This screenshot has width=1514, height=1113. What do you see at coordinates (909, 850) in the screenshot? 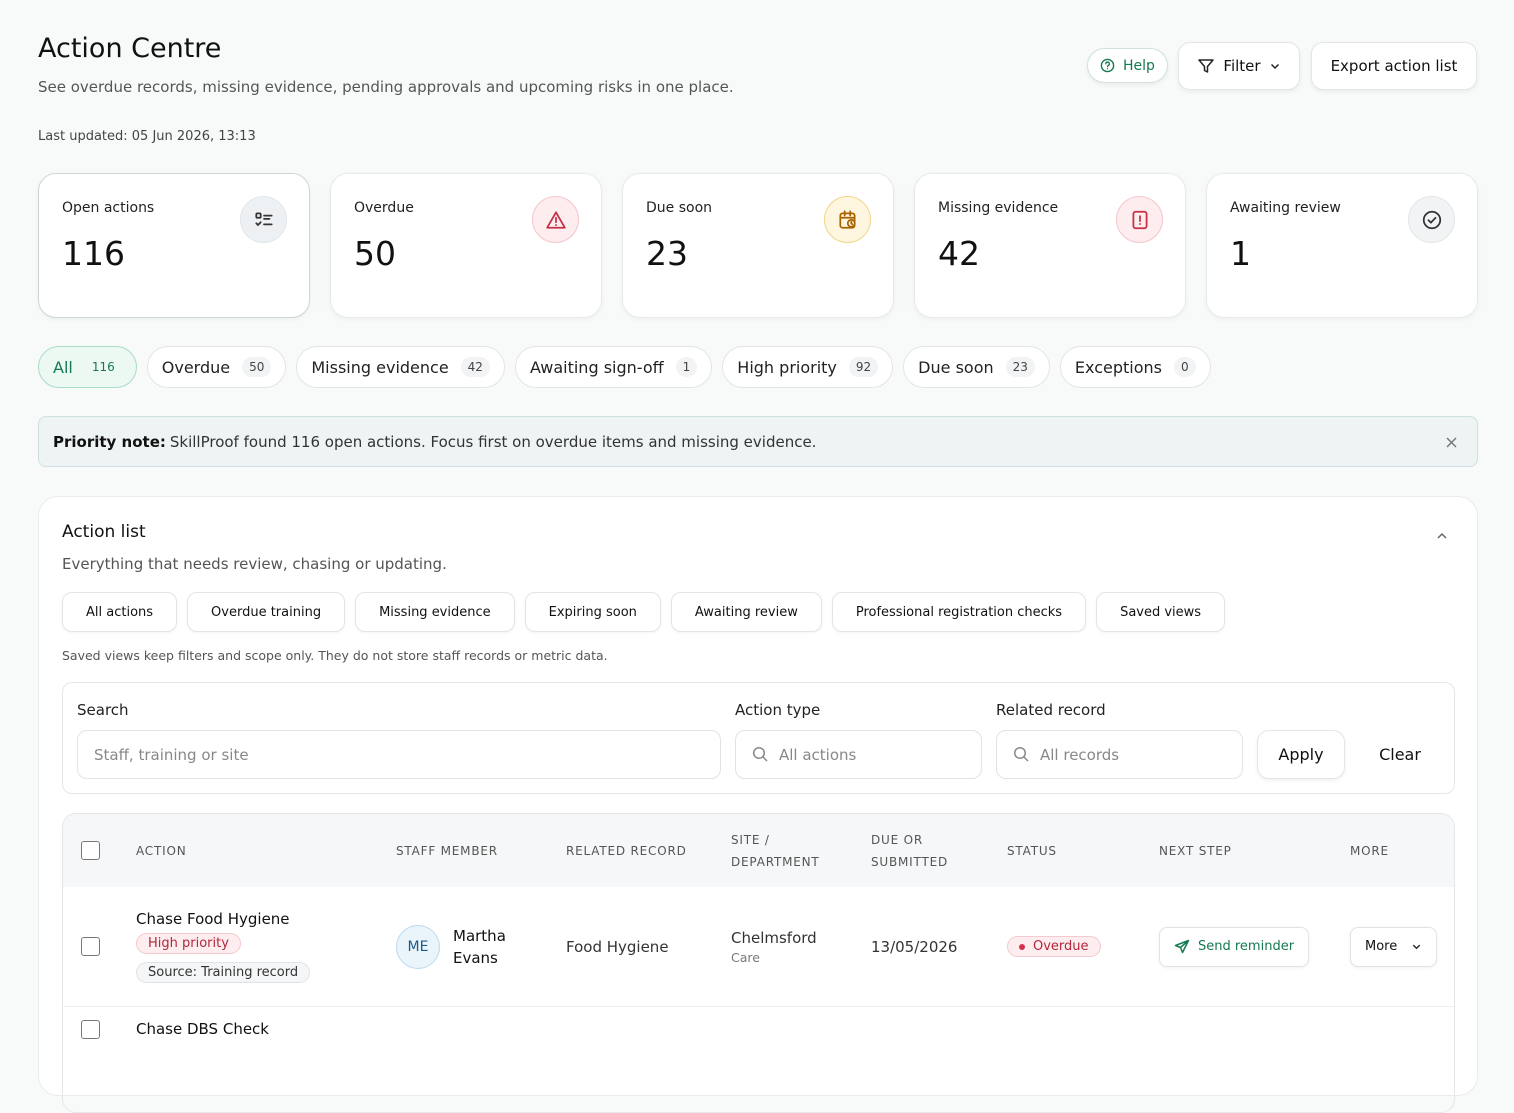
I see `column-header: DUE OR SUBMITTED` at bounding box center [909, 850].